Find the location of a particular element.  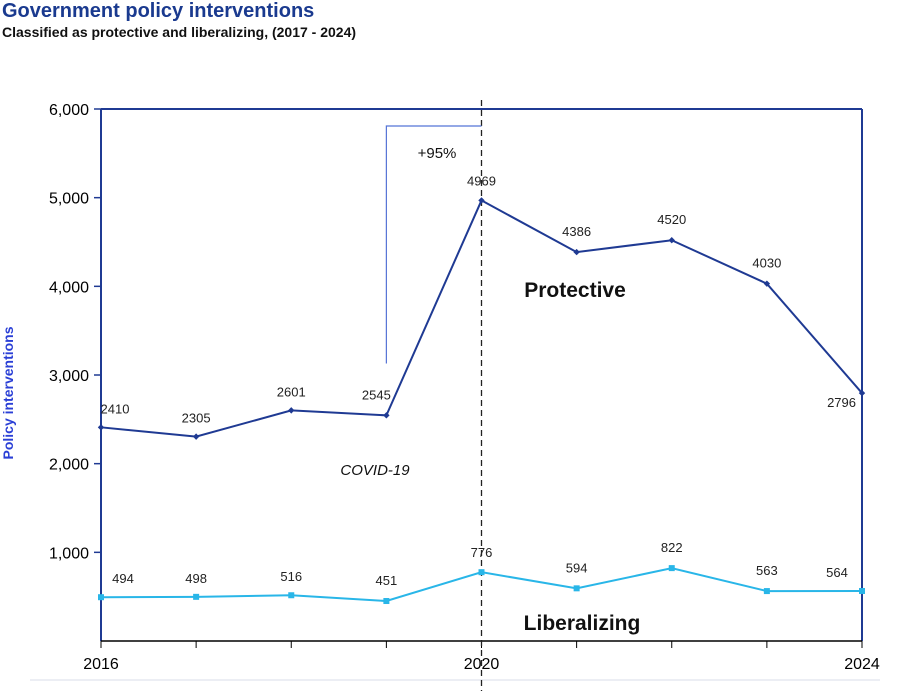

data-label-protective: 4030 is located at coordinates (766, 263).